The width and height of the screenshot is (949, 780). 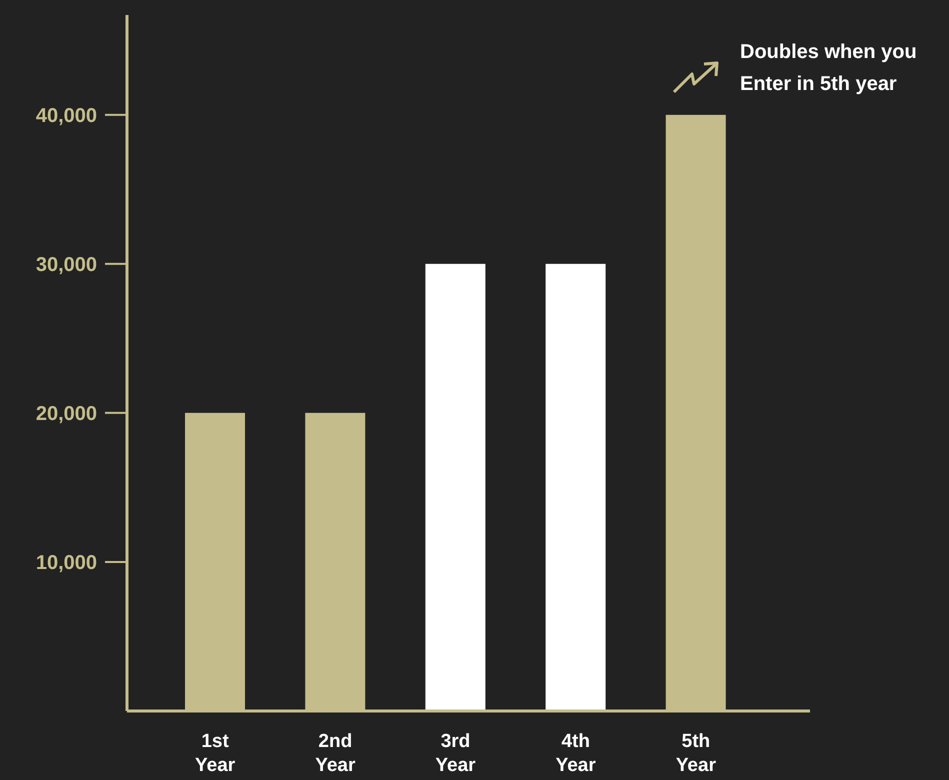 What do you see at coordinates (215, 753) in the screenshot?
I see `x-tick-label: 1st Year` at bounding box center [215, 753].